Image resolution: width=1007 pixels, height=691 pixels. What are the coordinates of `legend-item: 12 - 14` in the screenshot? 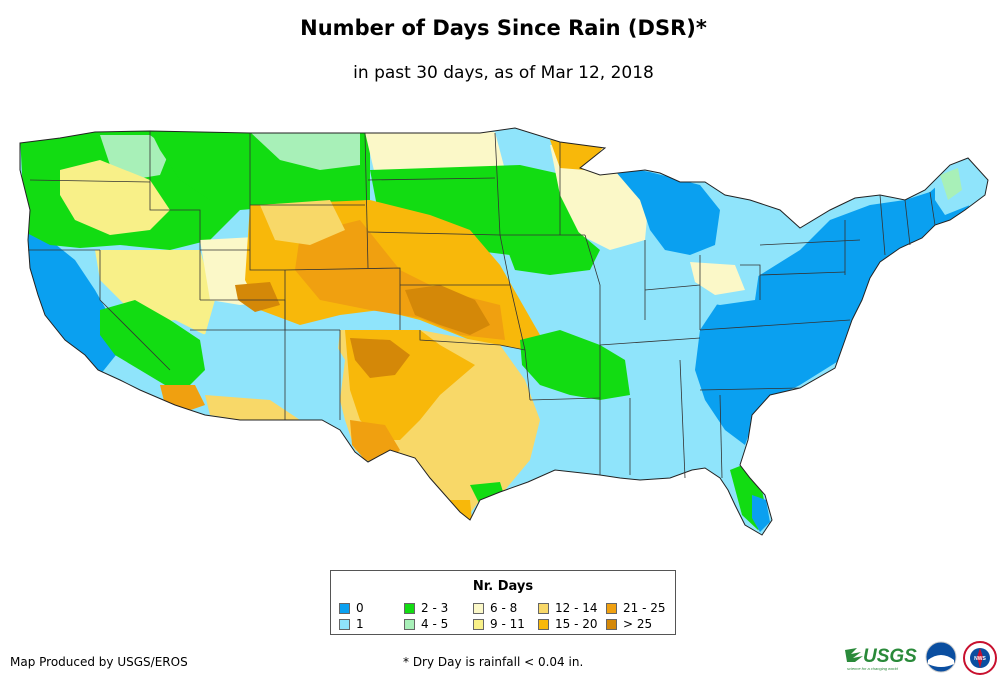 It's located at (568, 608).